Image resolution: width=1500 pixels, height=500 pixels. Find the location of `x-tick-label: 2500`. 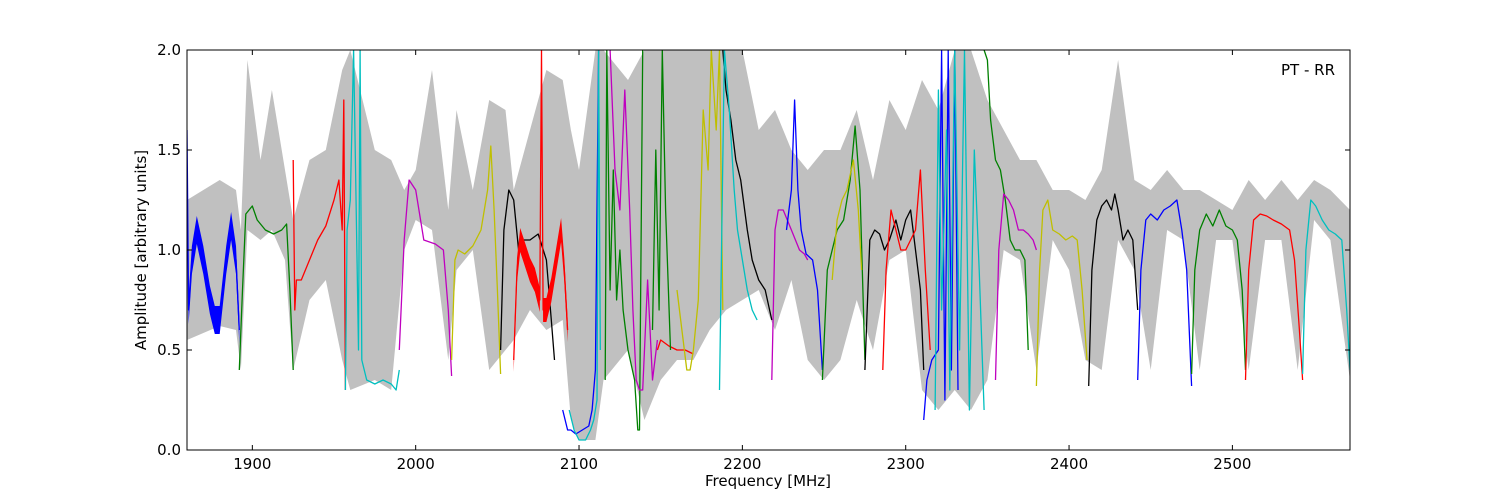

x-tick-label: 2500 is located at coordinates (1232, 464).